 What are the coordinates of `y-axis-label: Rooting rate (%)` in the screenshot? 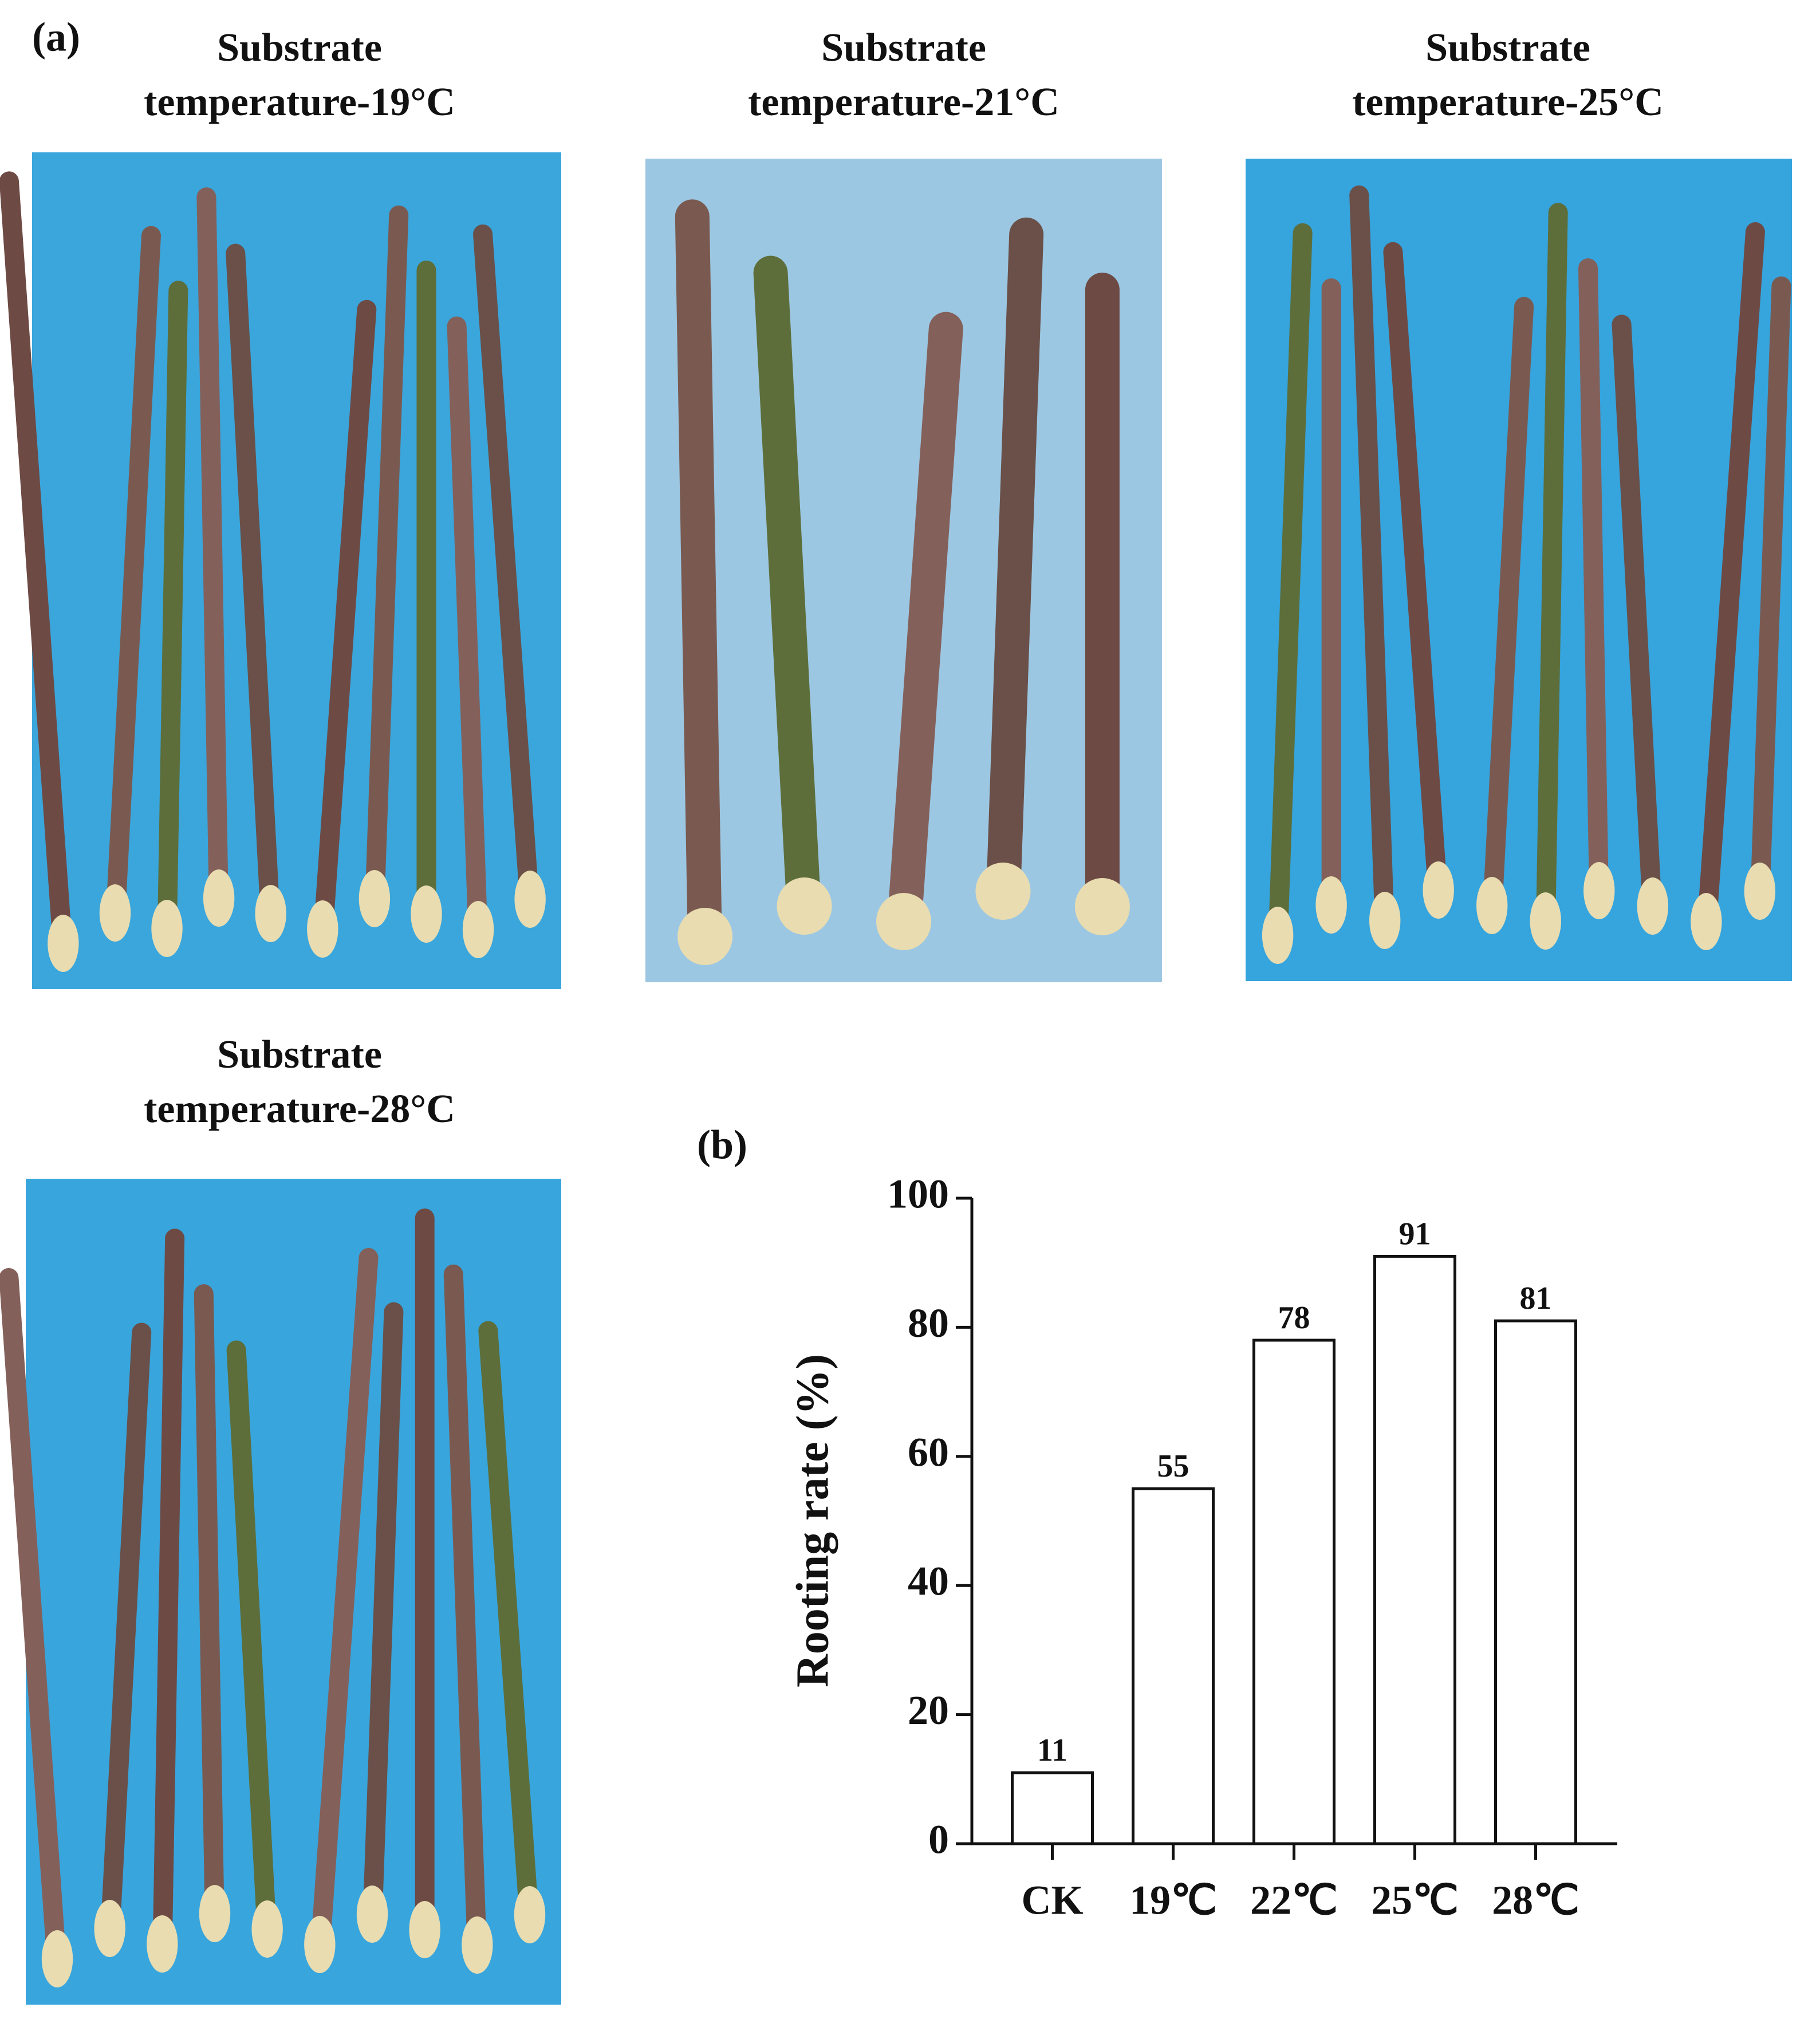 It's located at (812, 1520).